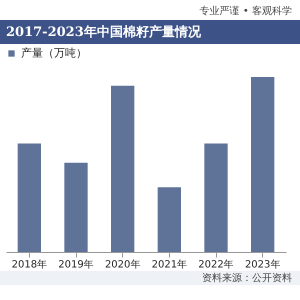  What do you see at coordinates (262, 264) in the screenshot?
I see `x-tick-label: 2023年` at bounding box center [262, 264].